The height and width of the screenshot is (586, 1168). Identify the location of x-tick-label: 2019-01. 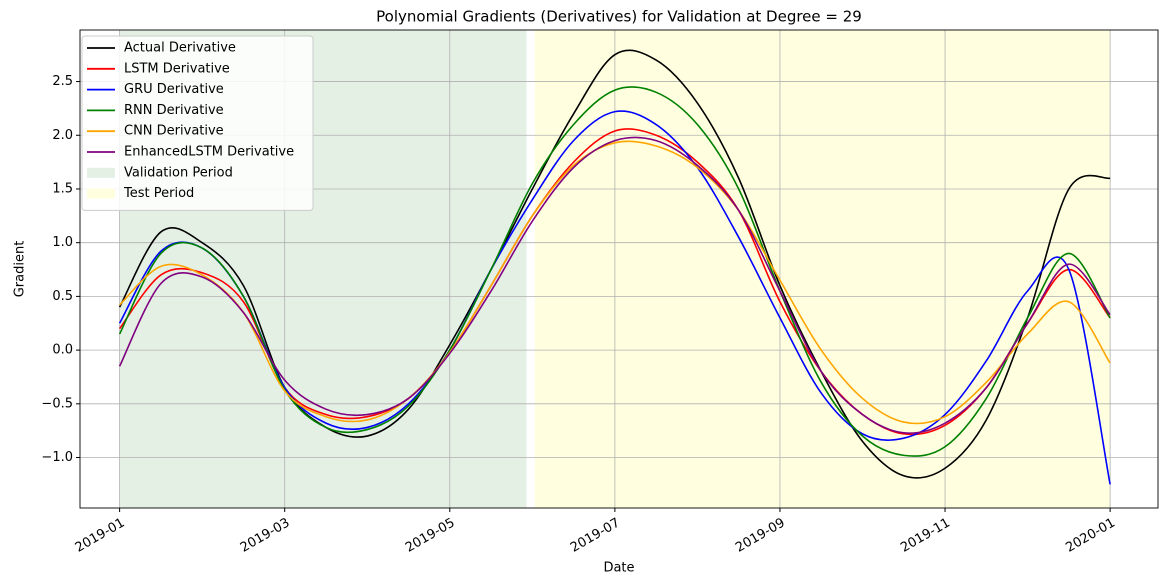
(100, 536).